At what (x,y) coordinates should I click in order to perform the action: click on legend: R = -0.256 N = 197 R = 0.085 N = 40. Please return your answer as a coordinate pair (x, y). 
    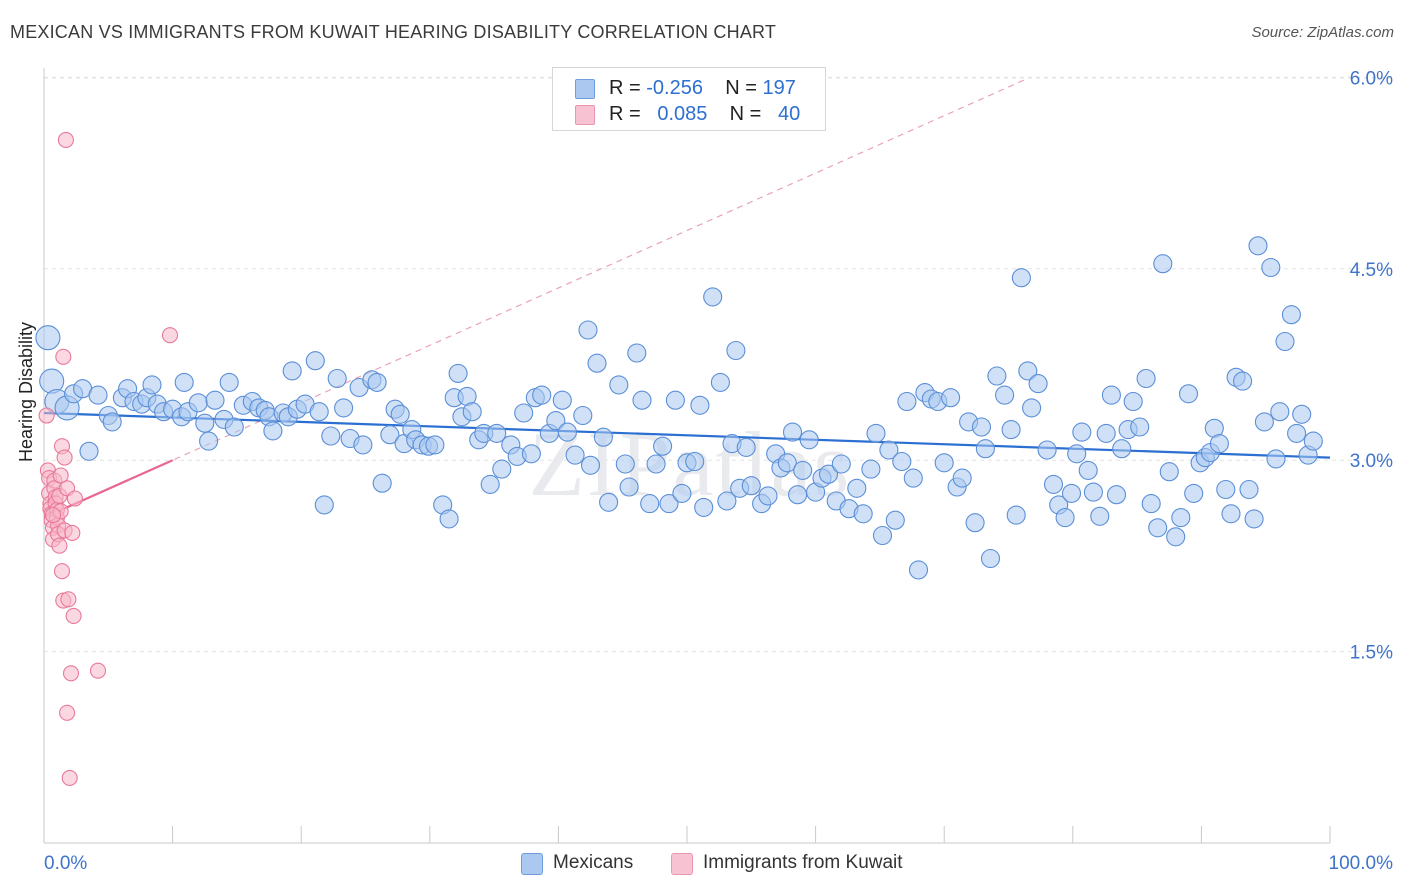
    Looking at the image, I should click on (689, 99).